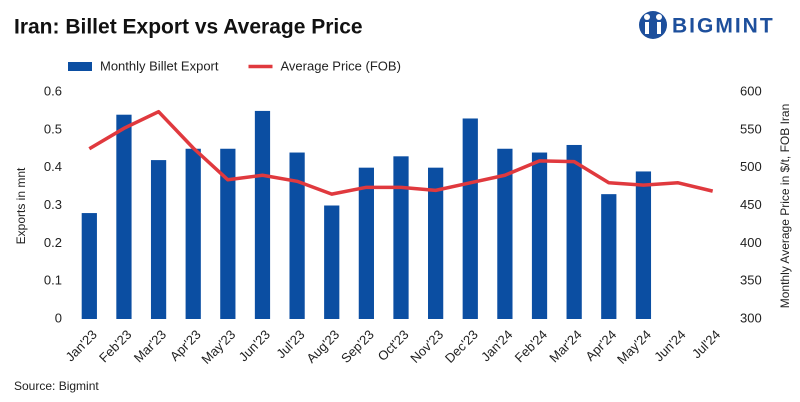 This screenshot has height=402, width=800. I want to click on x-tick-label: Apr'24, so click(600, 345).